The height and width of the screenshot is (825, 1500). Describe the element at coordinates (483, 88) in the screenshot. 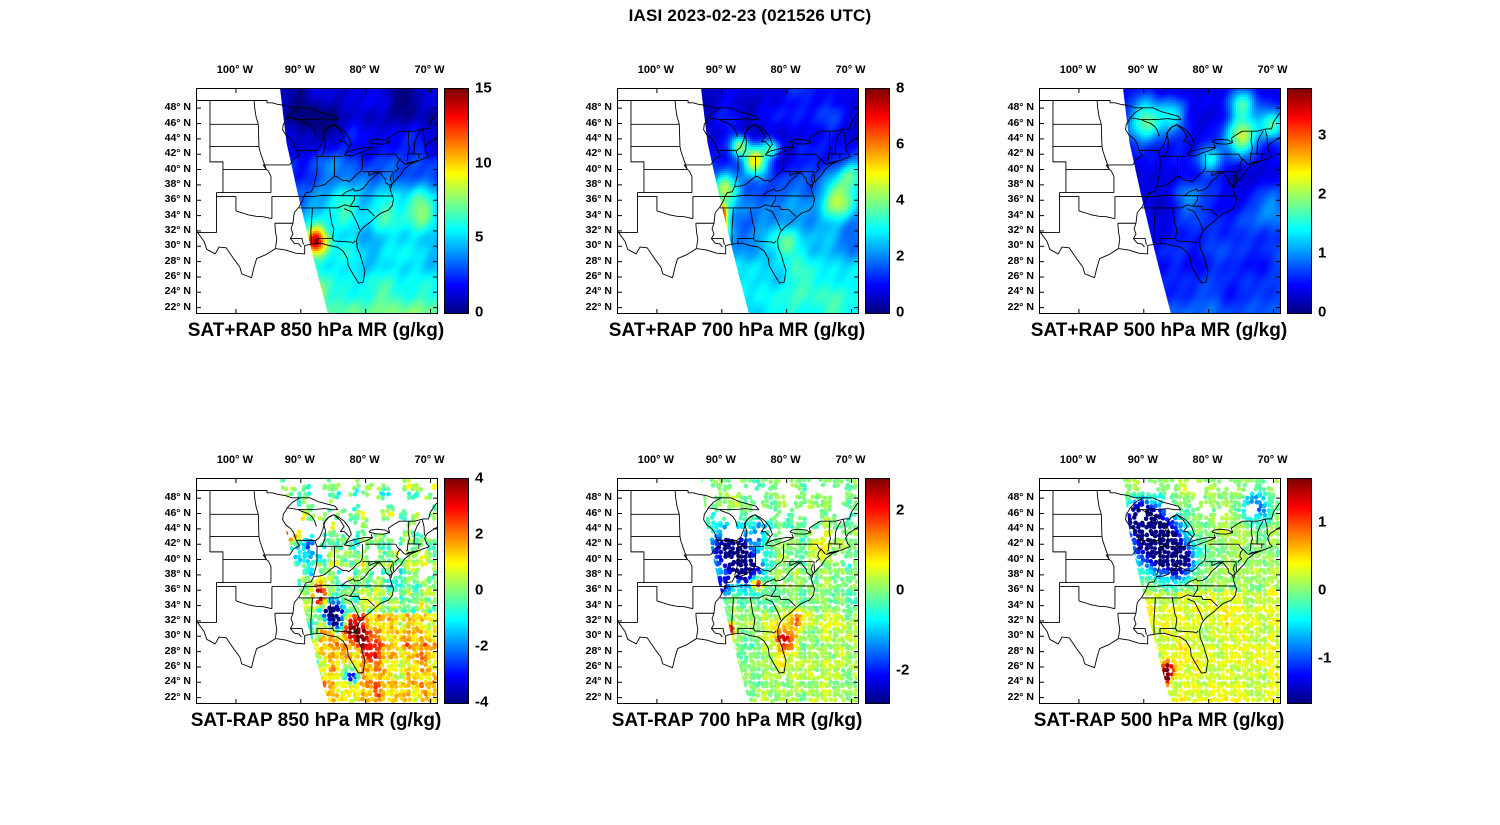

I see `colorbar-tick-label: 15` at that location.